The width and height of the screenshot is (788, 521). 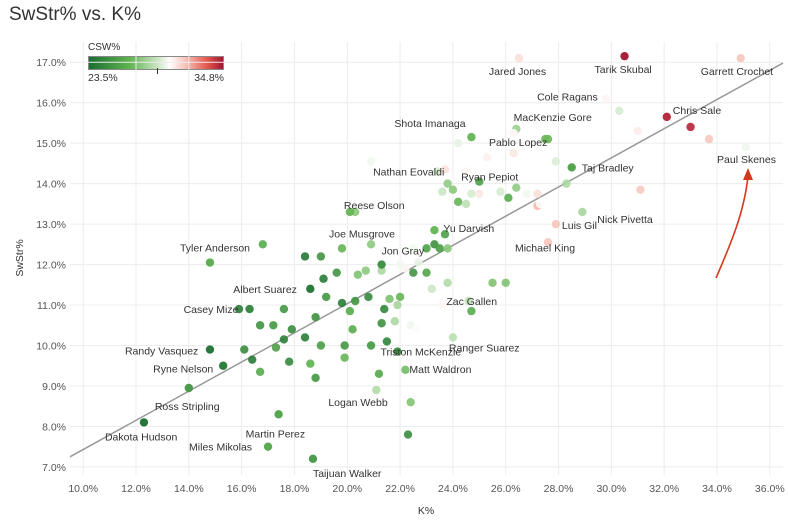 I want to click on point-label: Triston McKenzie, so click(x=420, y=353).